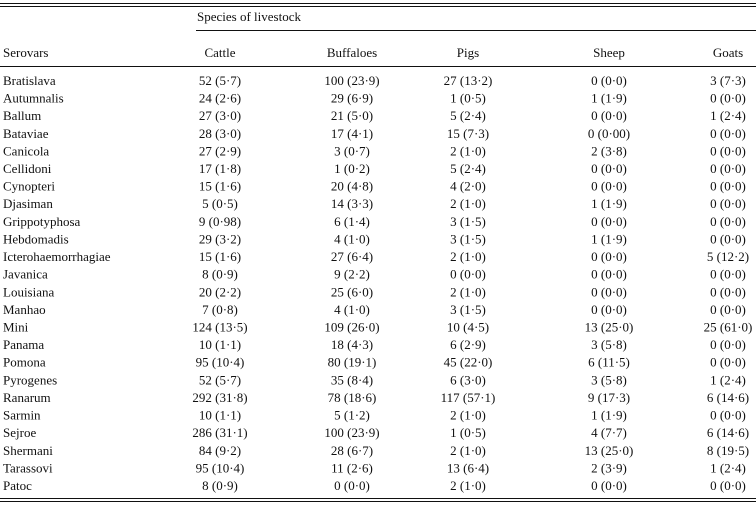 This screenshot has height=505, width=756. What do you see at coordinates (728, 80) in the screenshot?
I see `cell: 3 (7·3)` at bounding box center [728, 80].